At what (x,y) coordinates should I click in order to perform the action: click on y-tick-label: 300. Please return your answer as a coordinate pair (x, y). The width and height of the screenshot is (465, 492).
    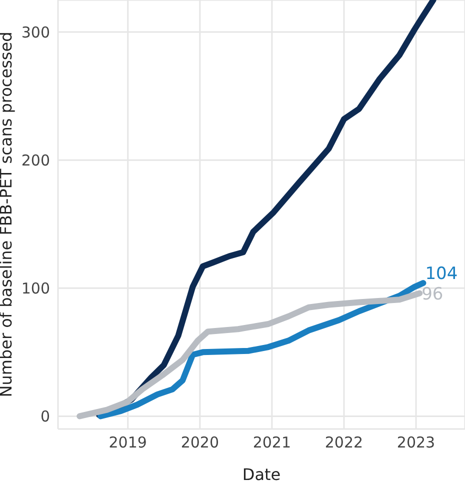
    Looking at the image, I should click on (35, 32).